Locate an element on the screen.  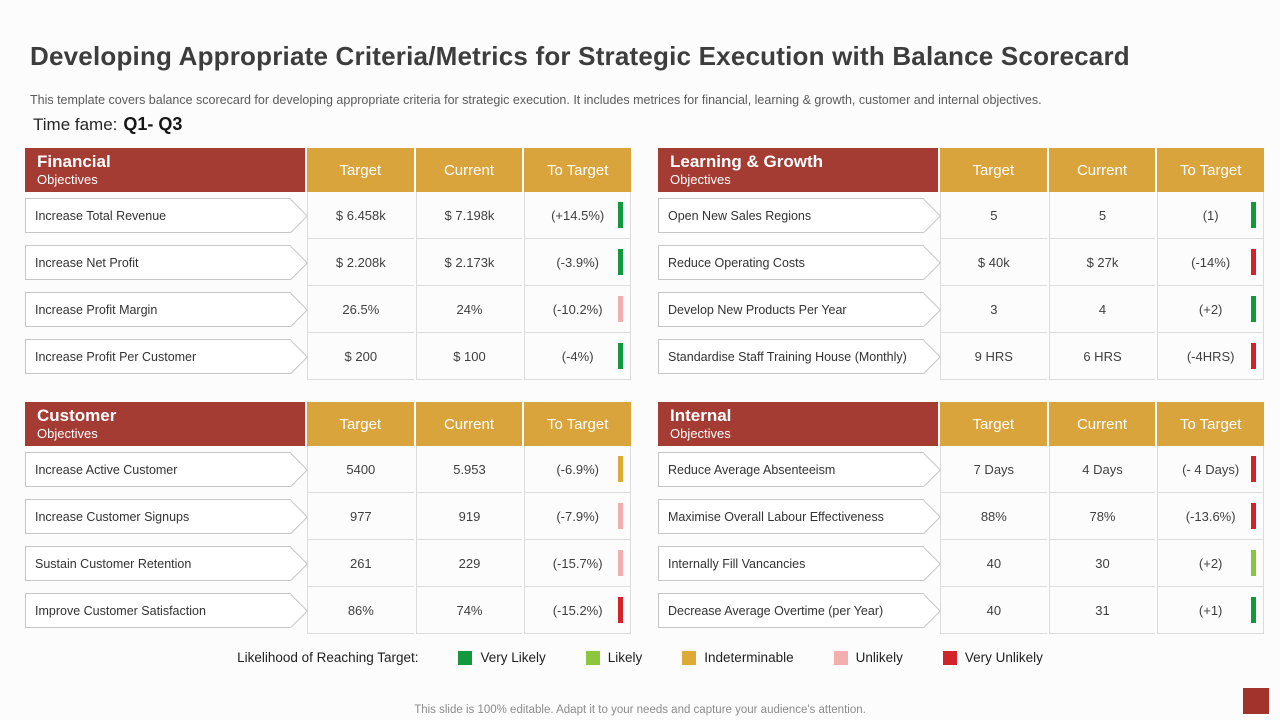
legend-item-unlikely: Unlikely is located at coordinates (868, 657).